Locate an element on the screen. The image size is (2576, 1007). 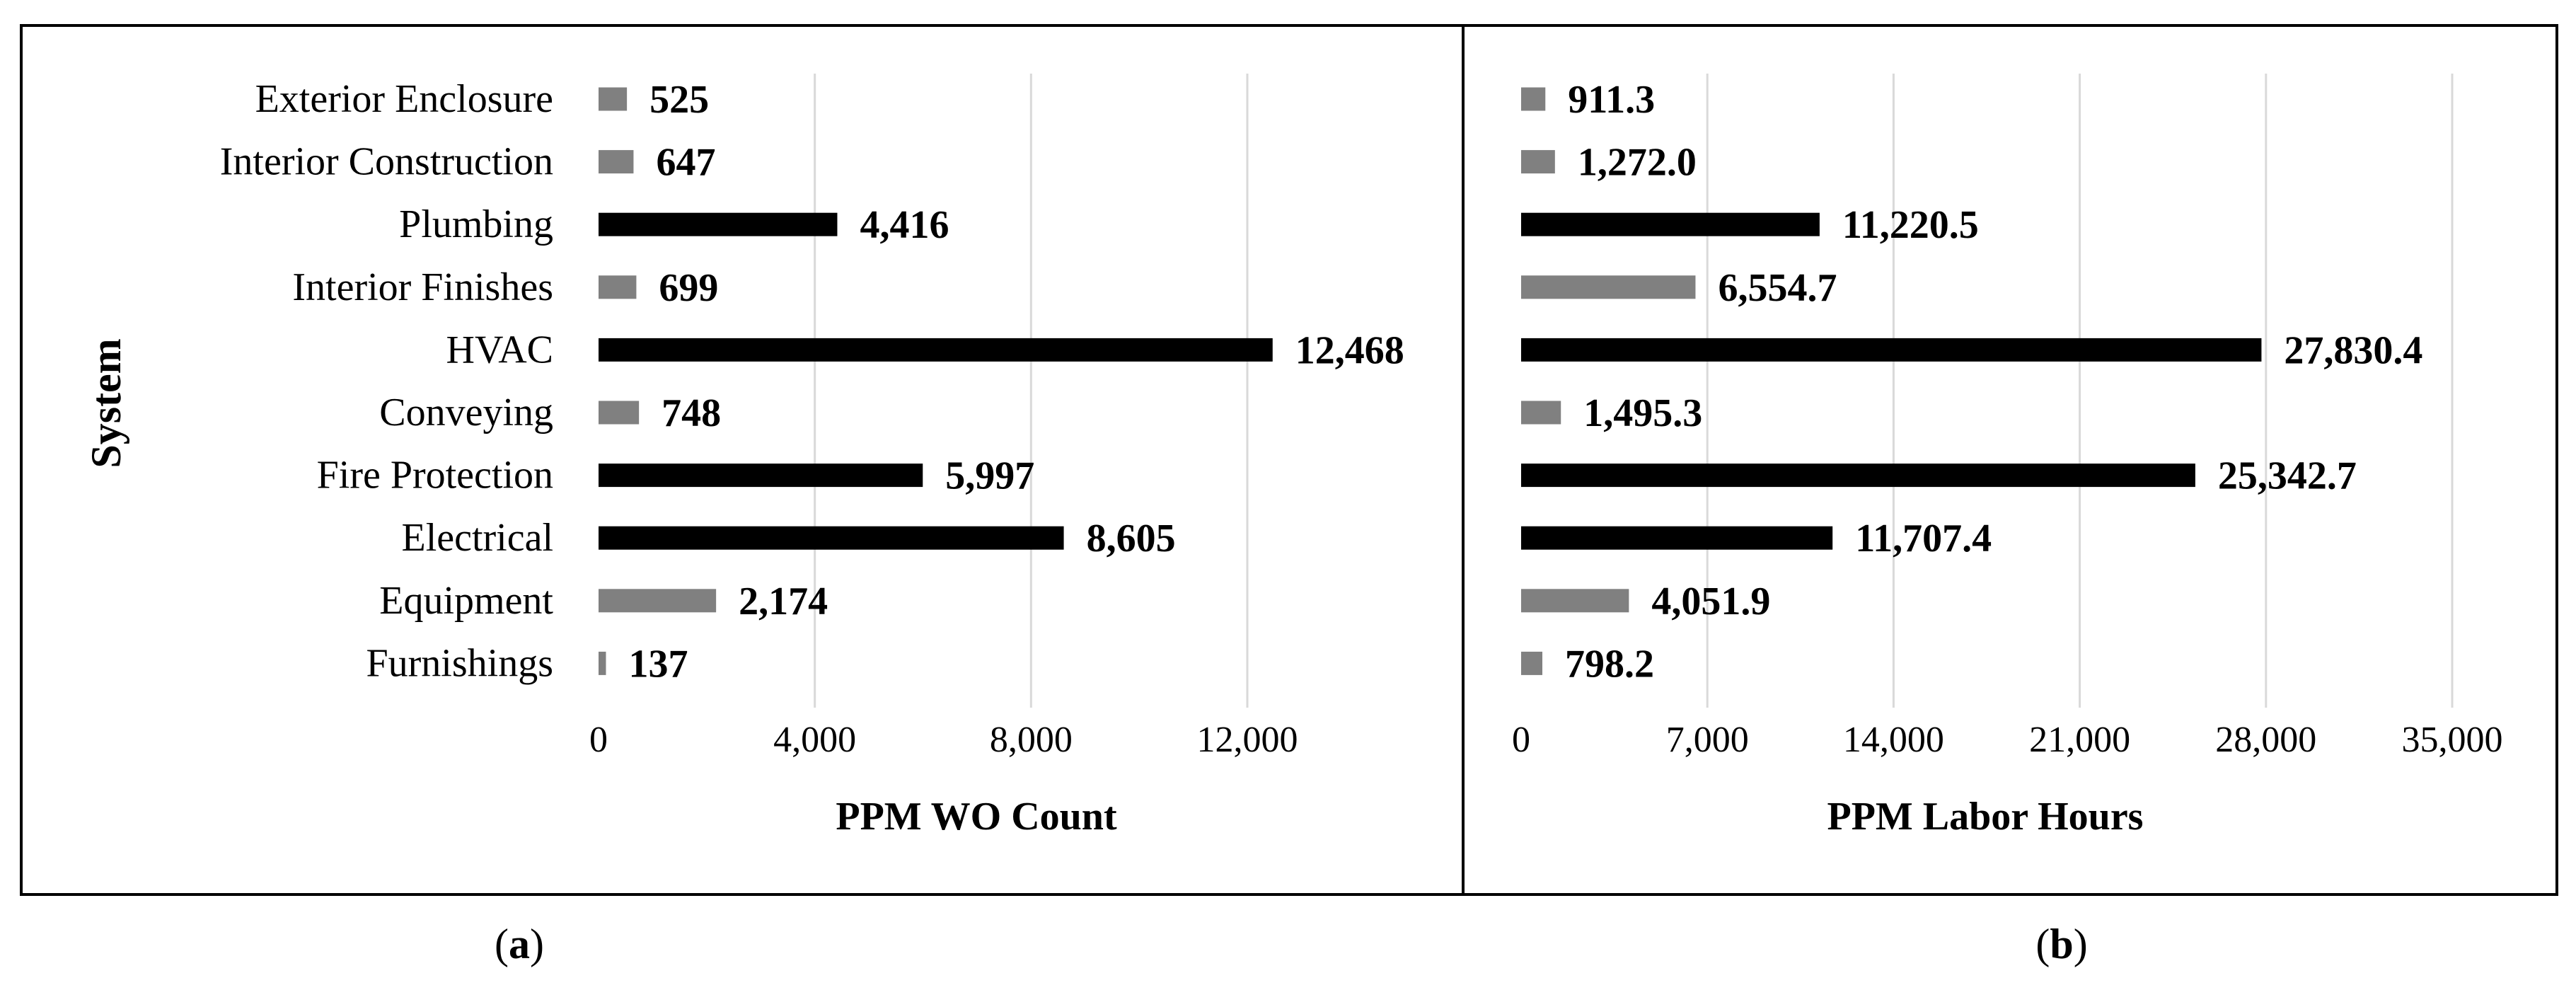
x-tick-label: 8,000 is located at coordinates (1031, 740).